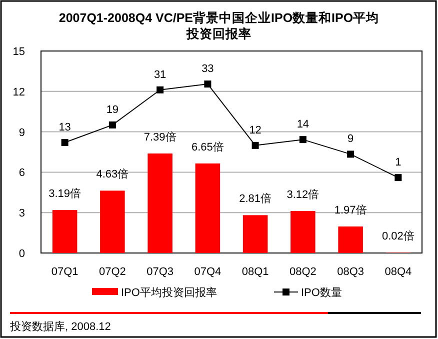 The height and width of the screenshot is (339, 438). Describe the element at coordinates (208, 272) in the screenshot. I see `x-tick-label: 07Q4` at that location.